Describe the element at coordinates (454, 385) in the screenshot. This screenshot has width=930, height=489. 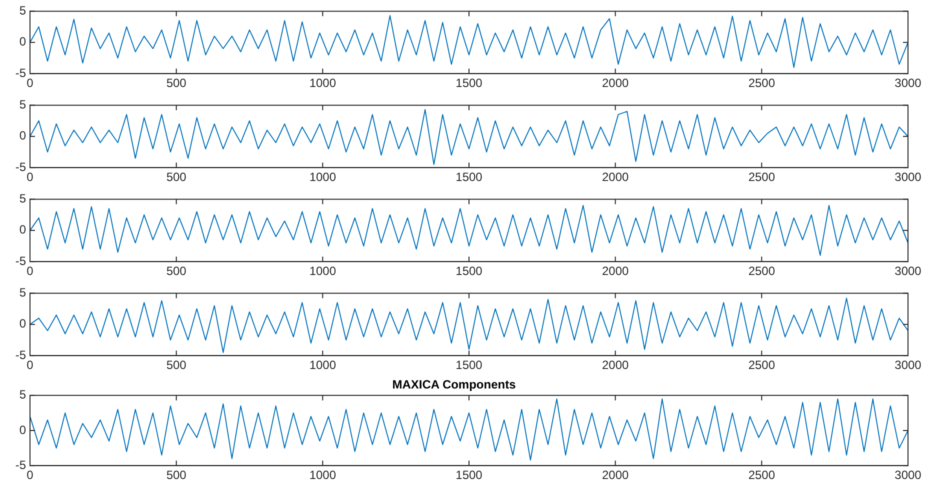
I see `chart-title: MAXICA Components` at that location.